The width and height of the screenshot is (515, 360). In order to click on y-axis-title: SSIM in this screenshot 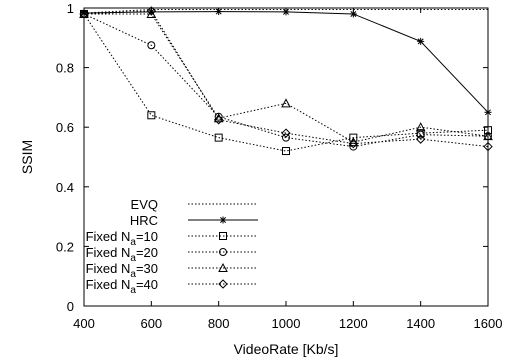, I will do `click(27, 157)`.